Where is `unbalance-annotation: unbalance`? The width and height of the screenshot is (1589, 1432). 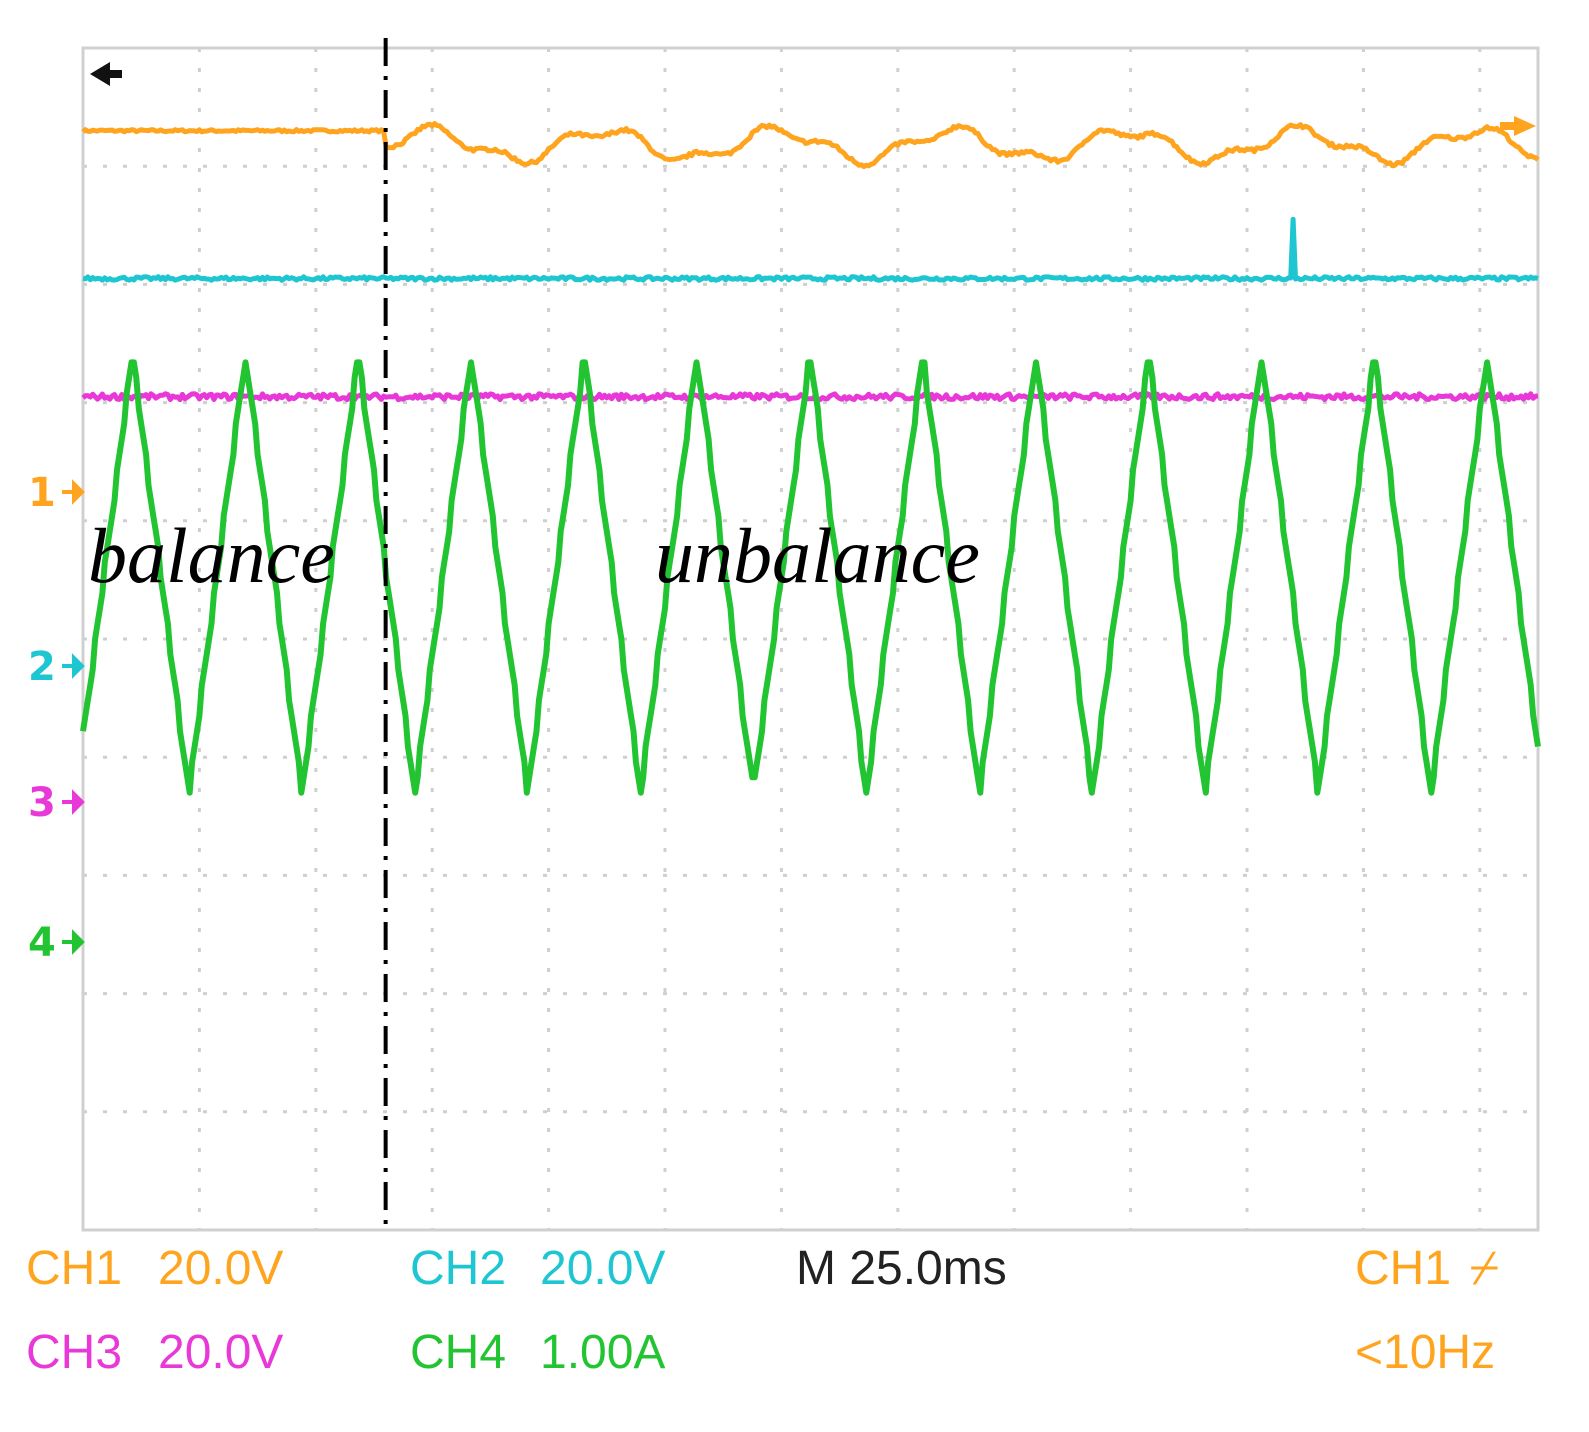
unbalance-annotation: unbalance is located at coordinates (817, 555).